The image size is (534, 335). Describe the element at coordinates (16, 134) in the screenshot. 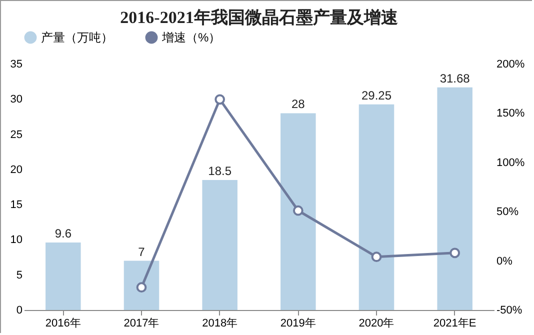

I see `y-tick-label: 25` at that location.